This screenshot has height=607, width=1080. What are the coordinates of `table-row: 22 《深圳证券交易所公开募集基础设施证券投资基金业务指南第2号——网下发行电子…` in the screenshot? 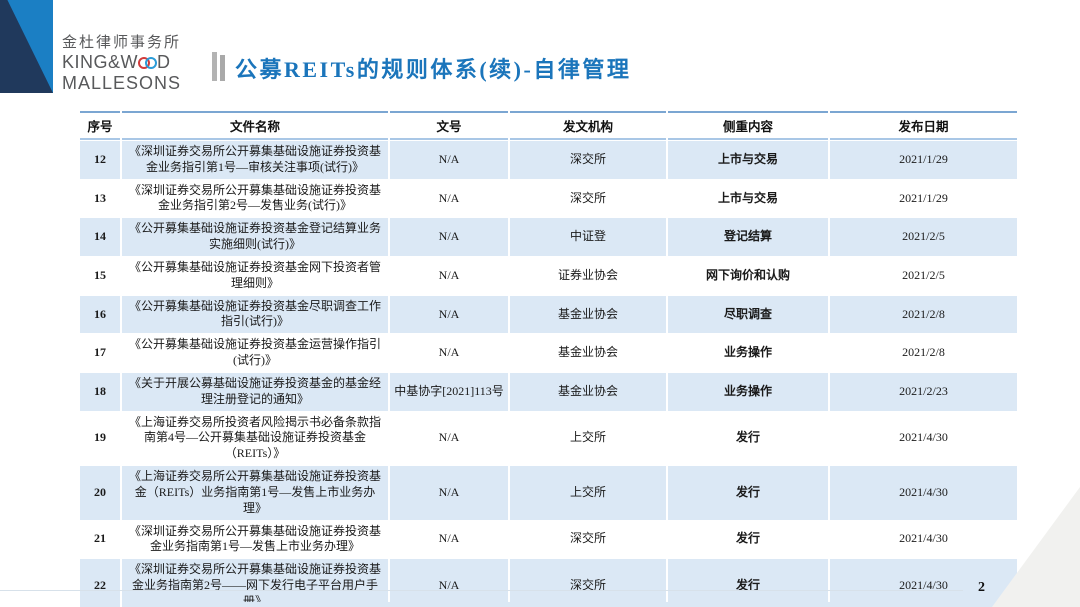 It's located at (548, 583).